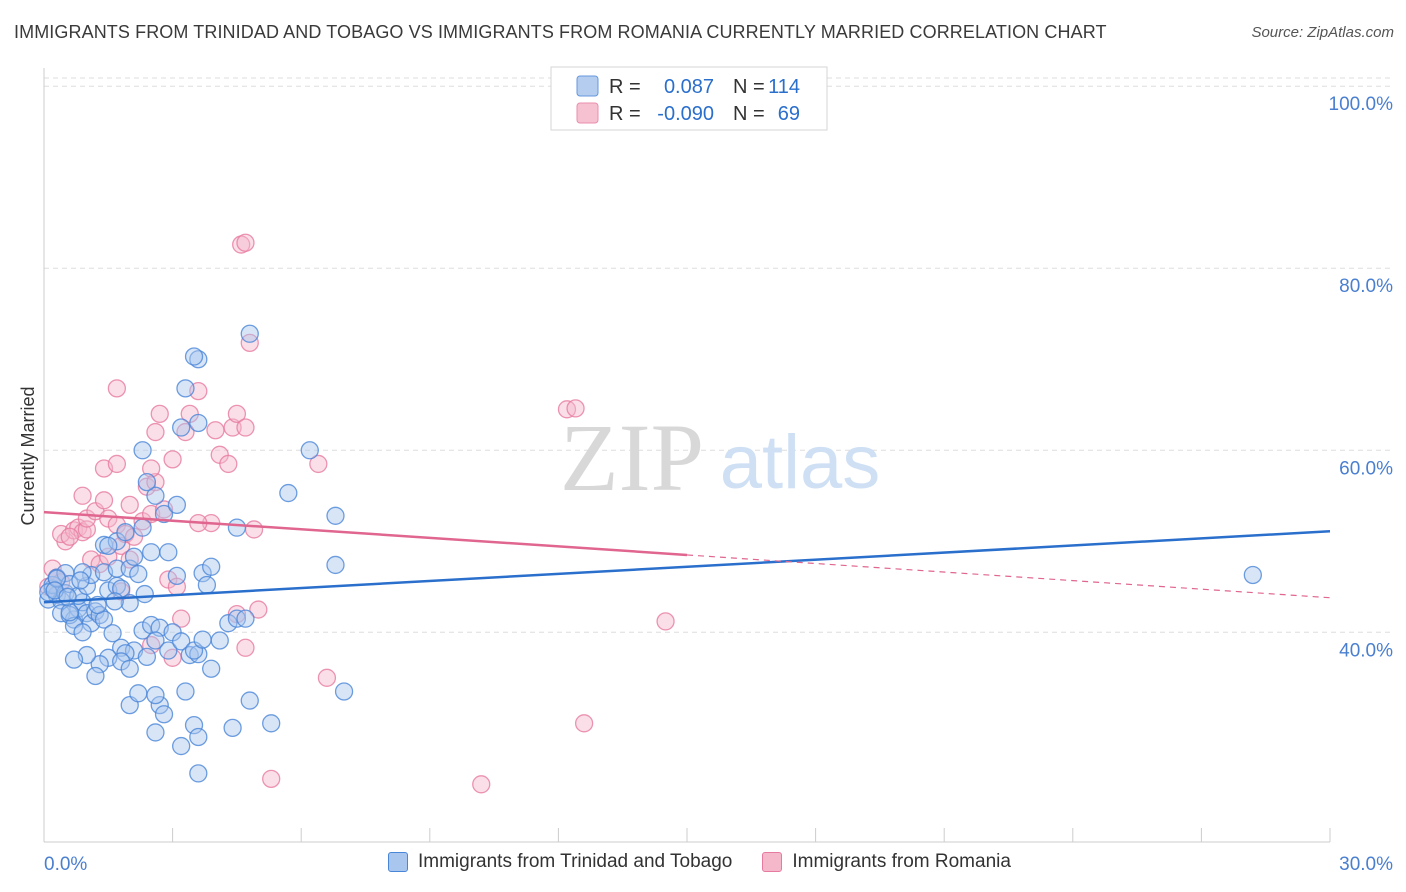  Describe the element at coordinates (1366, 468) in the screenshot. I see `y-tick-label-1: 60.0%` at that location.